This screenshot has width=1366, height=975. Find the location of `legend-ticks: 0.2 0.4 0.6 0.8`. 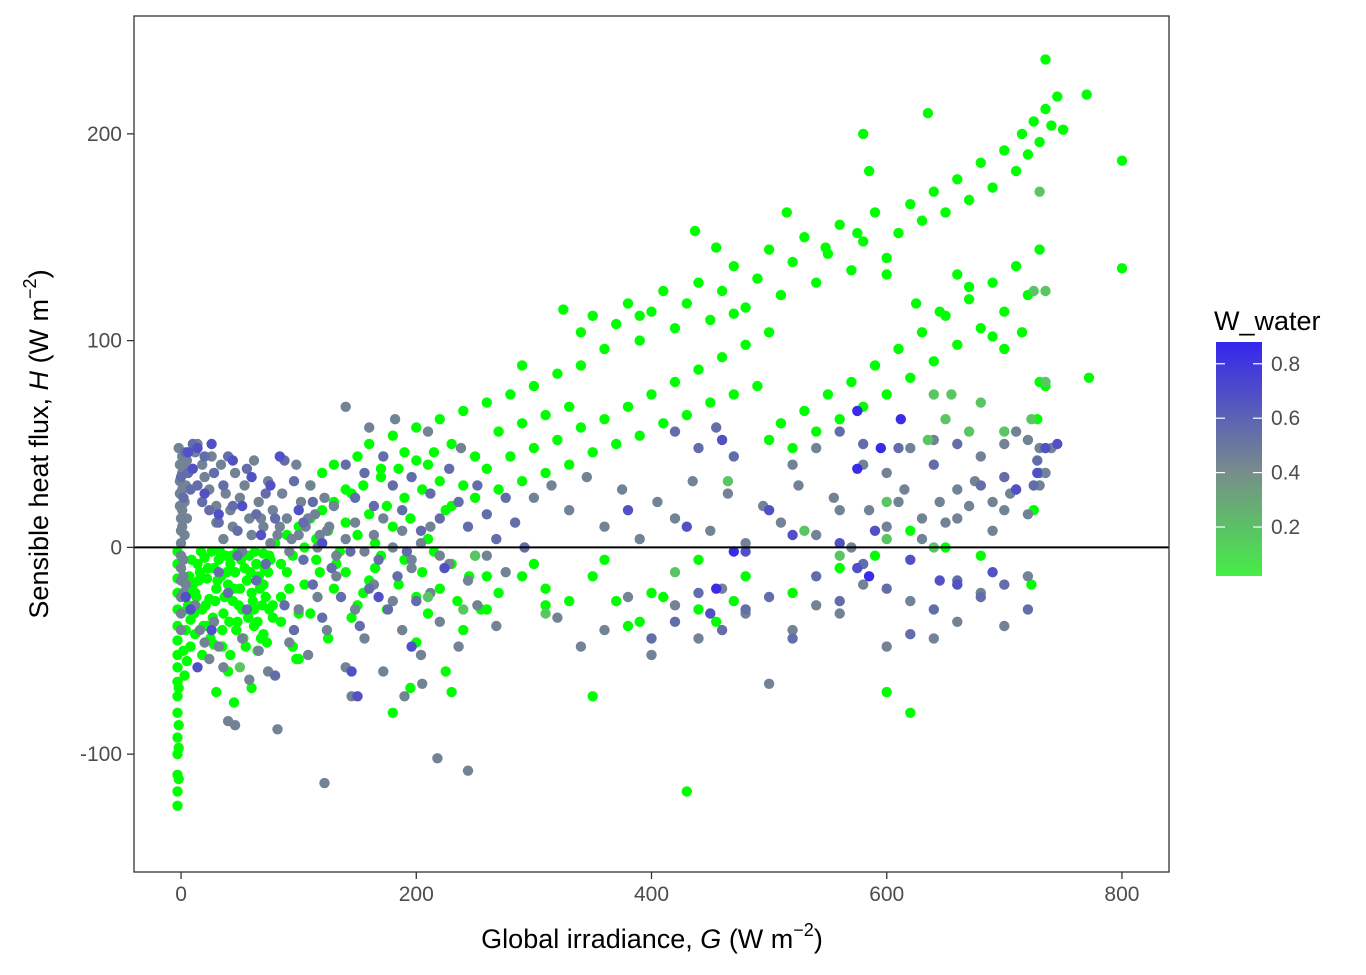

legend-ticks: 0.2 0.4 0.6 0.8 is located at coordinates (1258, 446).